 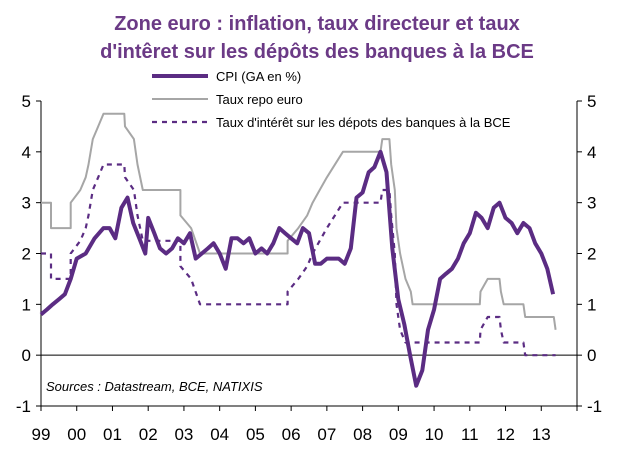 What do you see at coordinates (591, 203) in the screenshot?
I see `y-tick-label-right: 3` at bounding box center [591, 203].